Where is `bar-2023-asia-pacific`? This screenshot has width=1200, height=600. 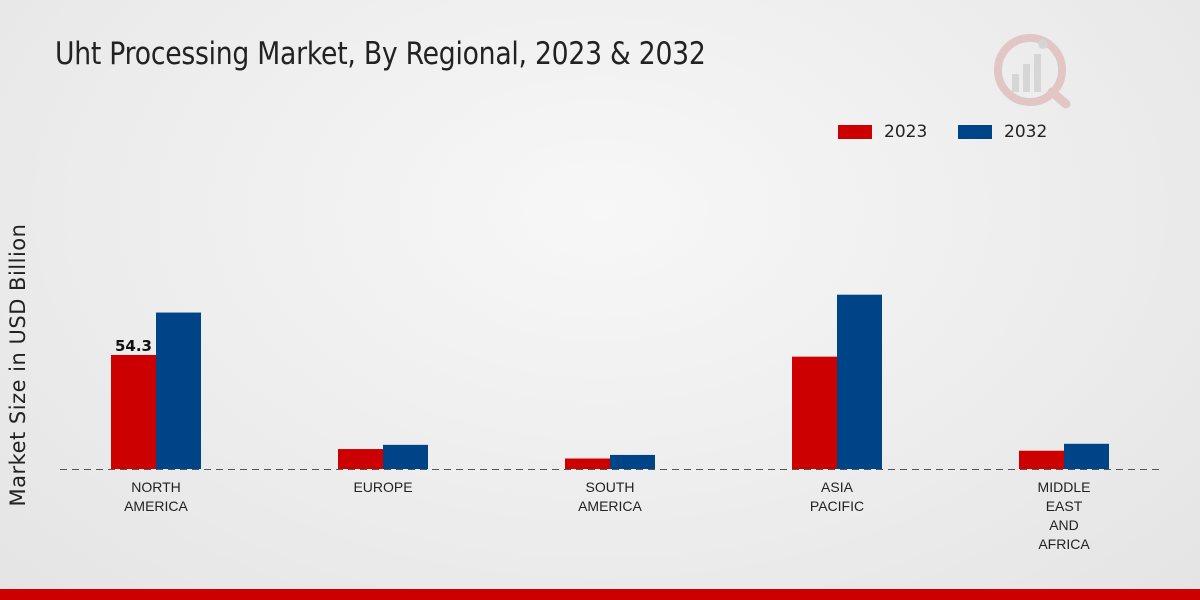
bar-2023-asia-pacific is located at coordinates (814, 412).